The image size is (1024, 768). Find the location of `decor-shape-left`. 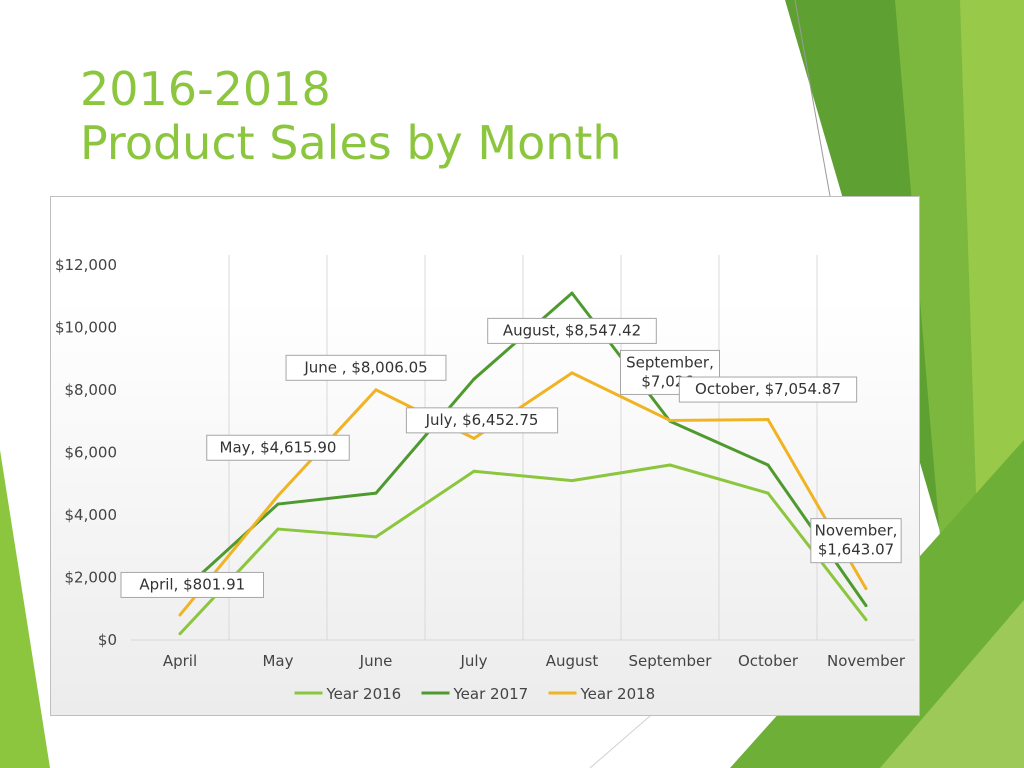

decor-shape-left is located at coordinates (25, 609).